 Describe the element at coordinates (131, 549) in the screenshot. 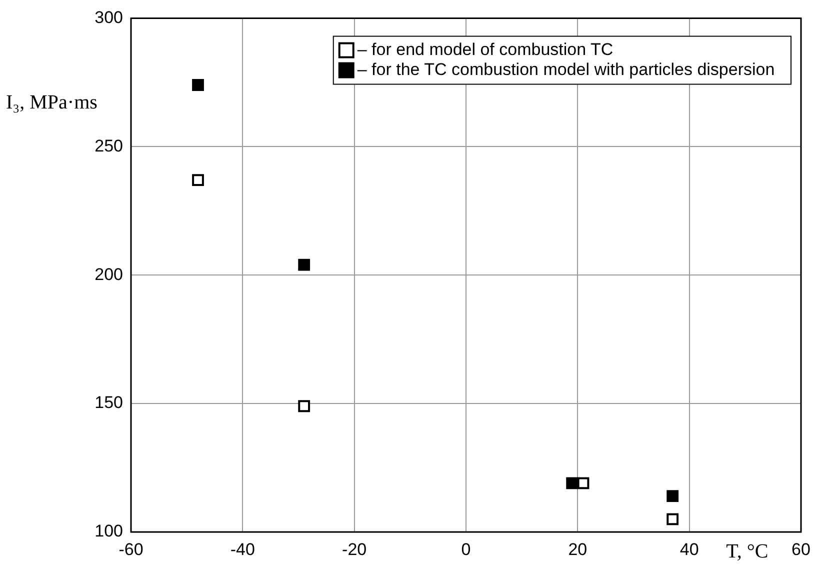

I see `x-tick-label: -60` at that location.